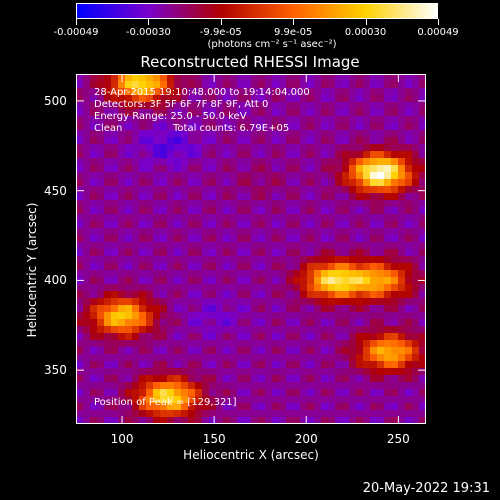  I want to click on colorbar-units: (photons cm⁻² s⁻¹ asec⁻²), so click(272, 44).